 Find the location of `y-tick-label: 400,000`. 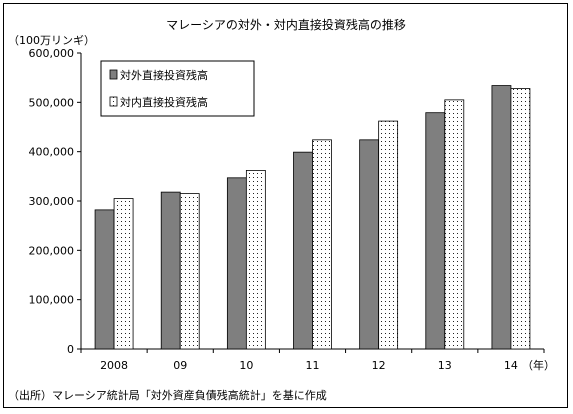

y-tick-label: 400,000 is located at coordinates (52, 152).